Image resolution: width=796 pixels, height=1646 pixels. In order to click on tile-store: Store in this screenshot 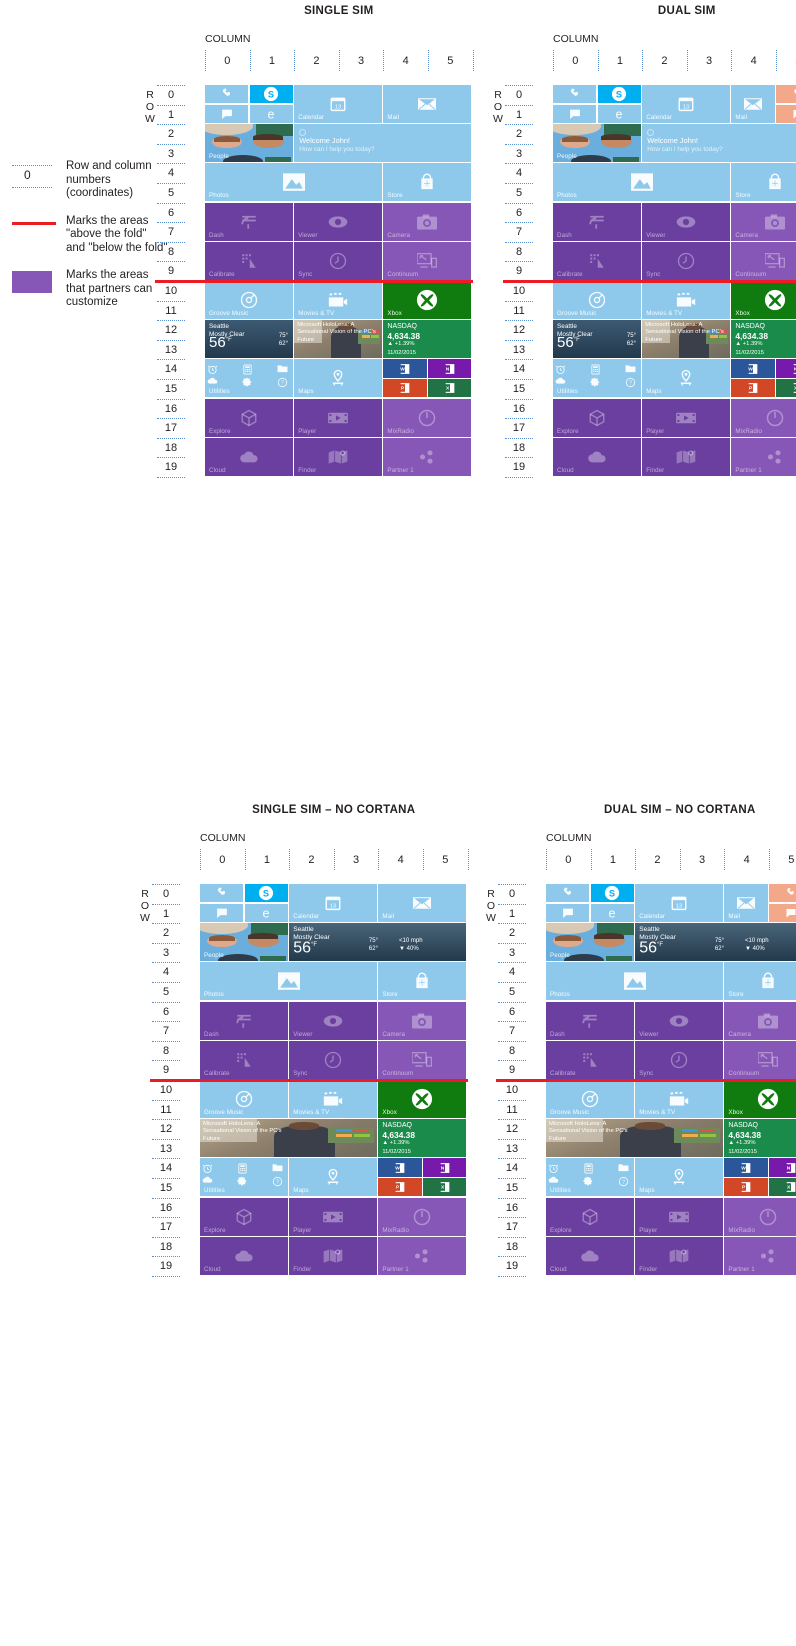, I will do `click(427, 182)`.